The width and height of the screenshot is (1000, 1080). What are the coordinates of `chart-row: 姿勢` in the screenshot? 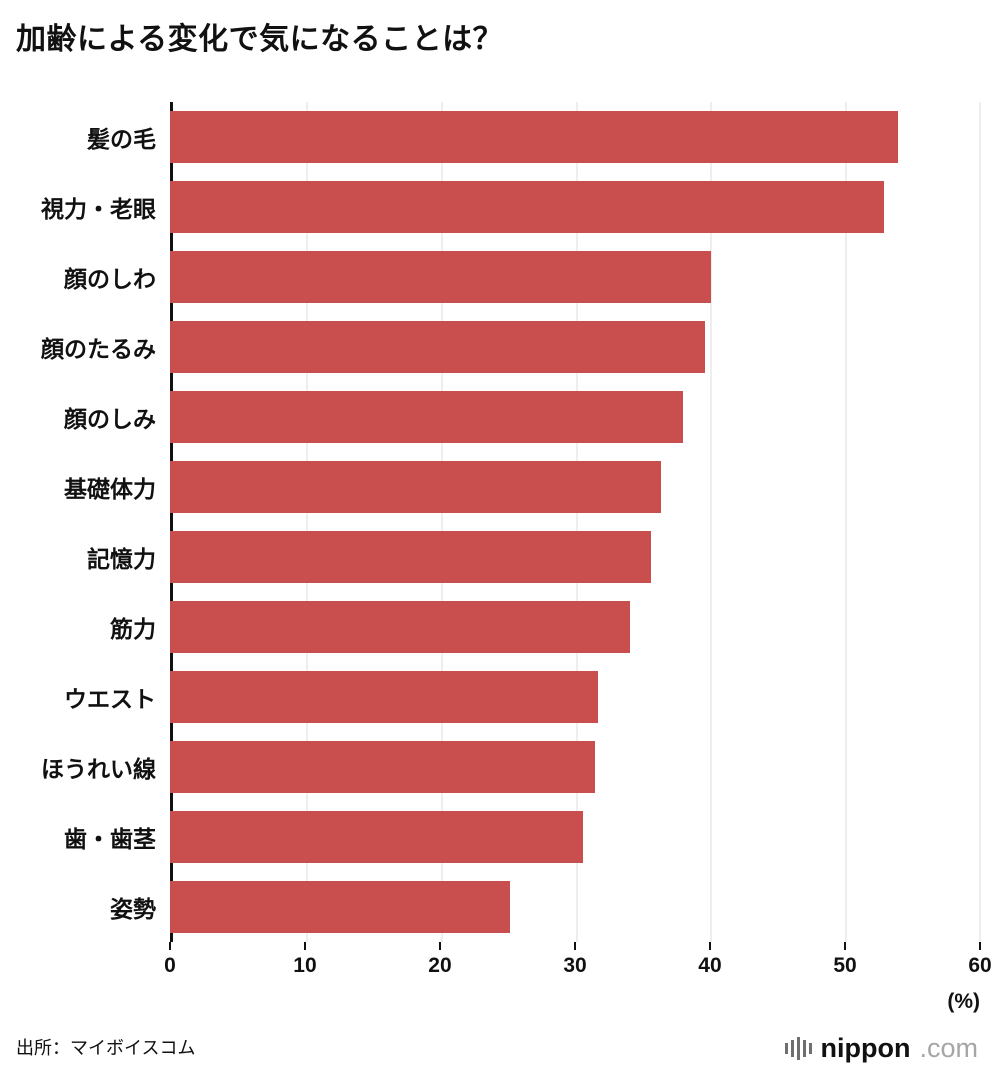 It's located at (498, 907).